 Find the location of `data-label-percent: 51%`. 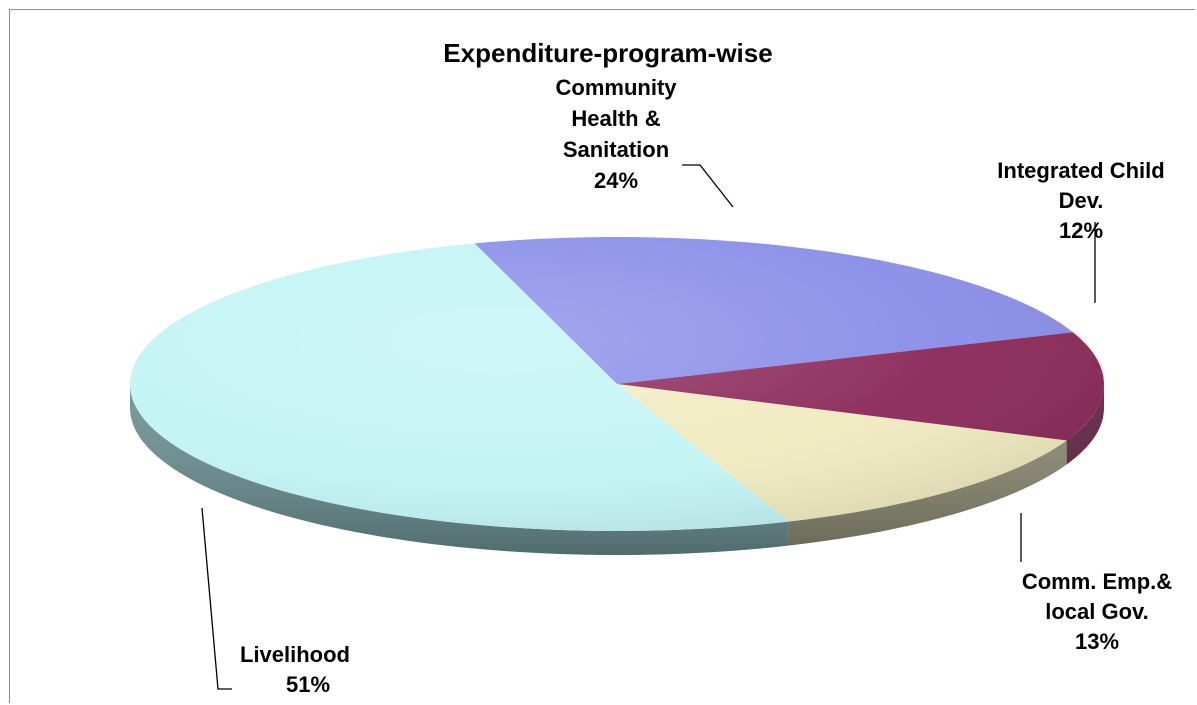

data-label-percent: 51% is located at coordinates (308, 684).